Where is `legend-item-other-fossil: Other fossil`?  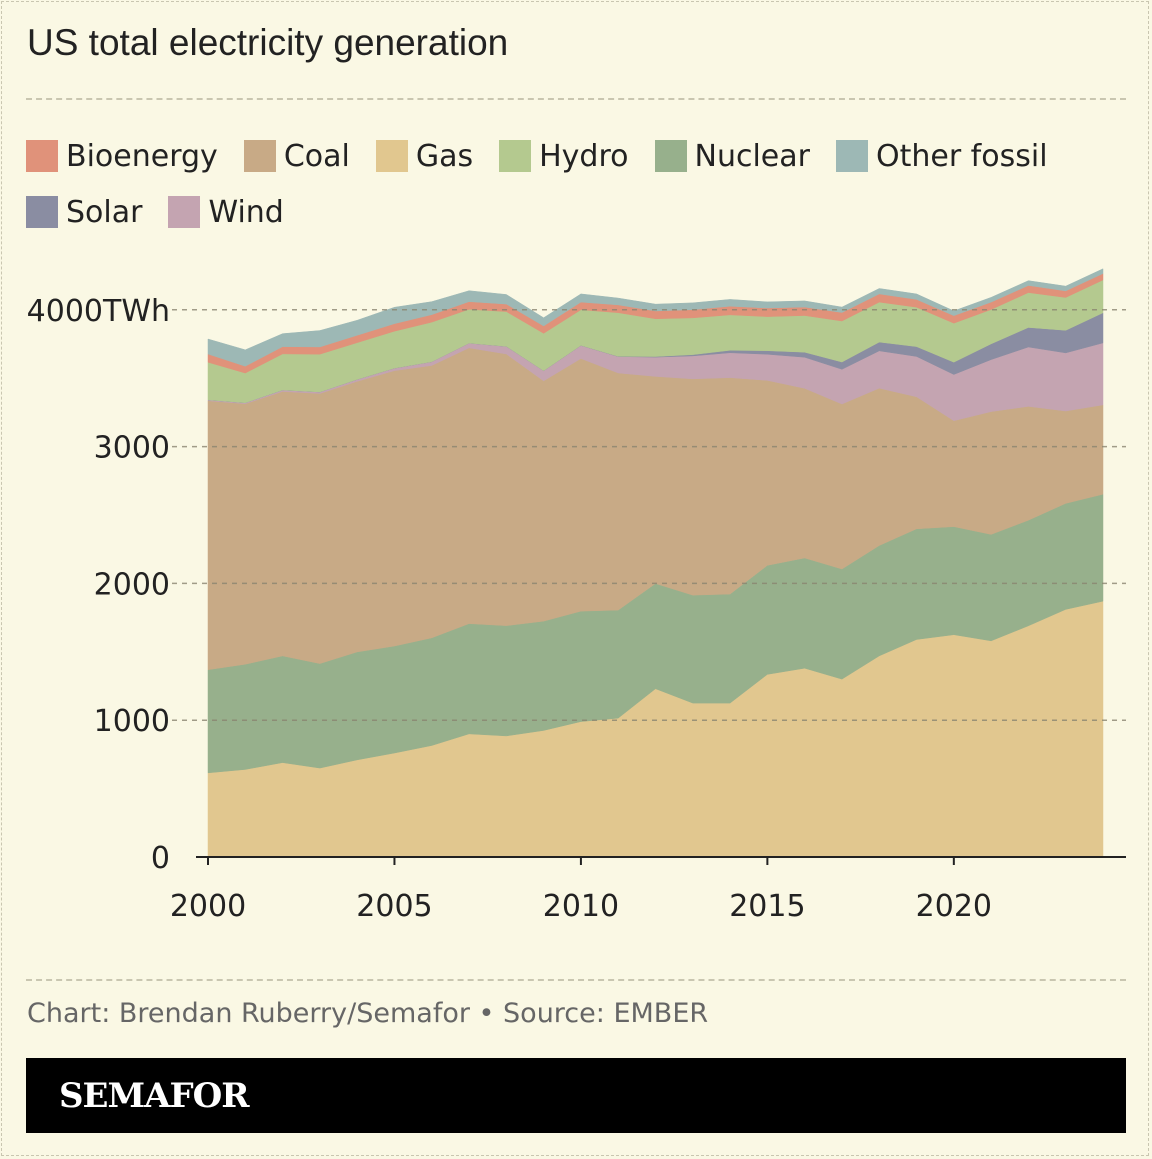 legend-item-other-fossil: Other fossil is located at coordinates (941, 156).